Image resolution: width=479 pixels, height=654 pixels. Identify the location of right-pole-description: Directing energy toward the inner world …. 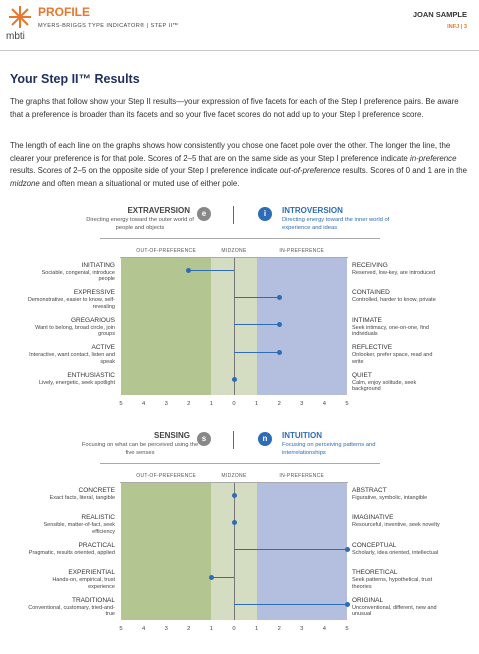
(336, 224).